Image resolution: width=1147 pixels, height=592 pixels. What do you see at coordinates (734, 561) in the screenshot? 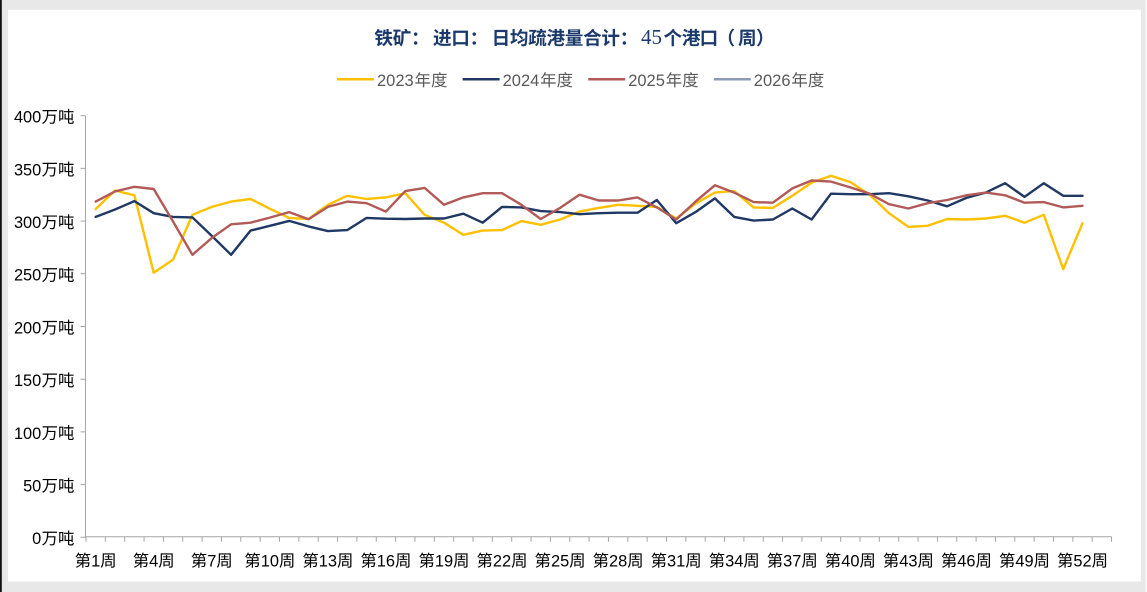
I see `svg-text: 34` at bounding box center [734, 561].